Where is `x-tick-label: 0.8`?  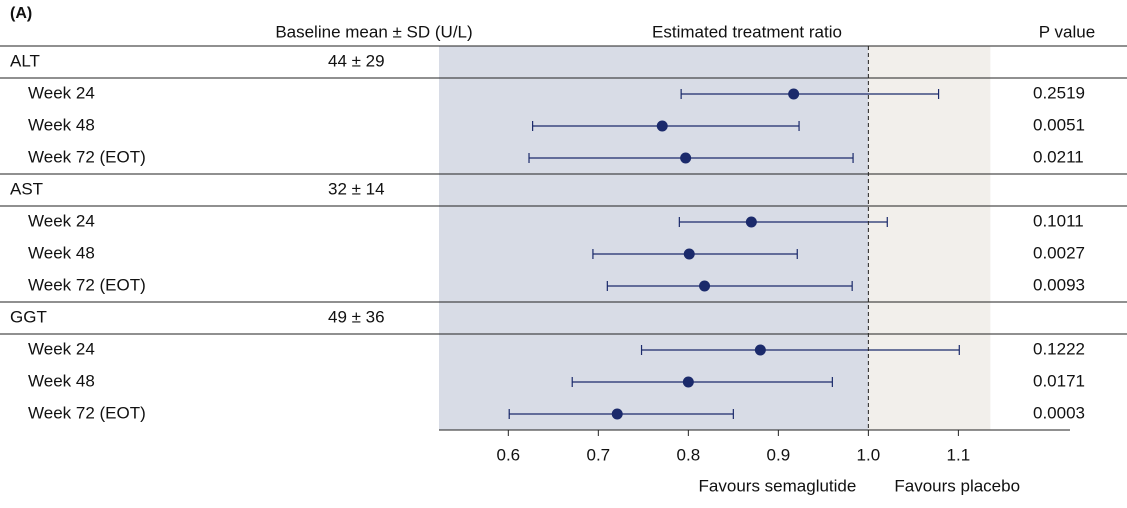 x-tick-label: 0.8 is located at coordinates (689, 454).